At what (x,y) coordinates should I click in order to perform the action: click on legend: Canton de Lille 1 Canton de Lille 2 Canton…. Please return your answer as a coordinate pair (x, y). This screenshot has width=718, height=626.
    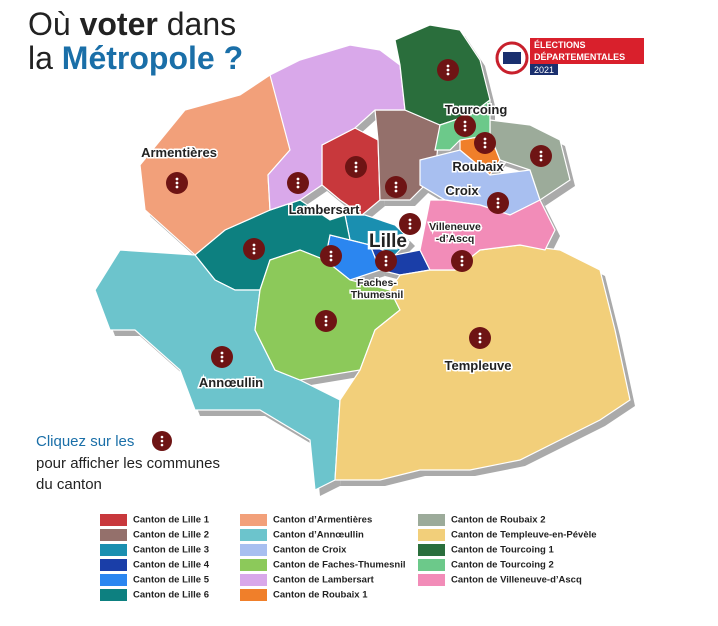
    Looking at the image, I should click on (348, 557).